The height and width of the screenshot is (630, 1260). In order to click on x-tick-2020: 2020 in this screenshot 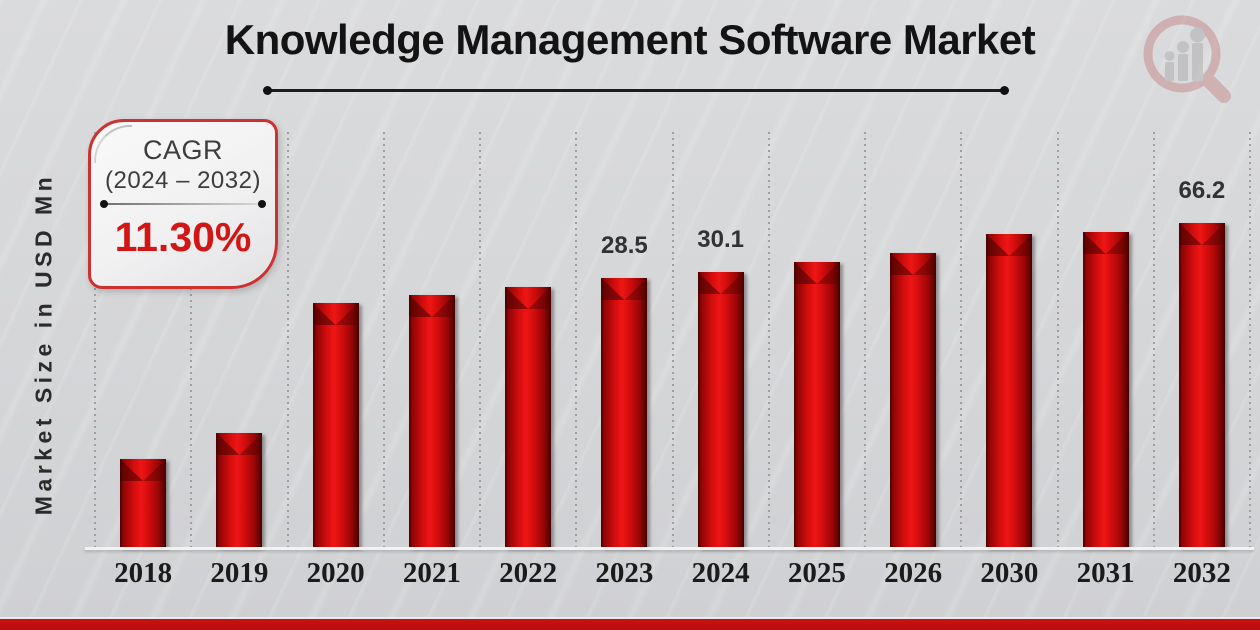, I will do `click(335, 573)`.